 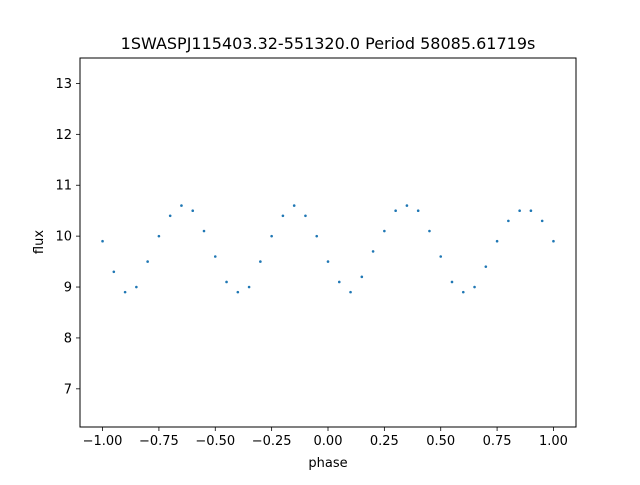 I want to click on x-axis-ticks: −1.00 −0.75 −0.50 −0.25 0.00 0.25 0.50 0.75 1.00, so click(x=325, y=438).